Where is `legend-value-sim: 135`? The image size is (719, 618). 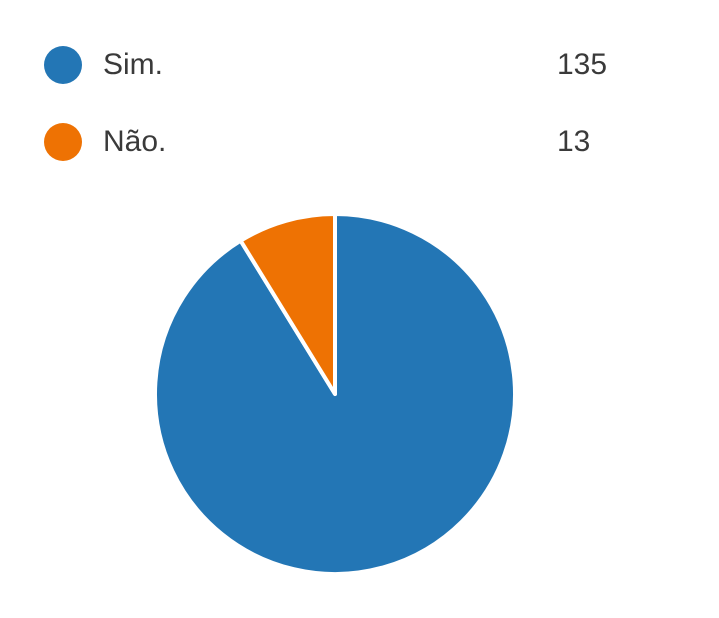 legend-value-sim: 135 is located at coordinates (582, 64).